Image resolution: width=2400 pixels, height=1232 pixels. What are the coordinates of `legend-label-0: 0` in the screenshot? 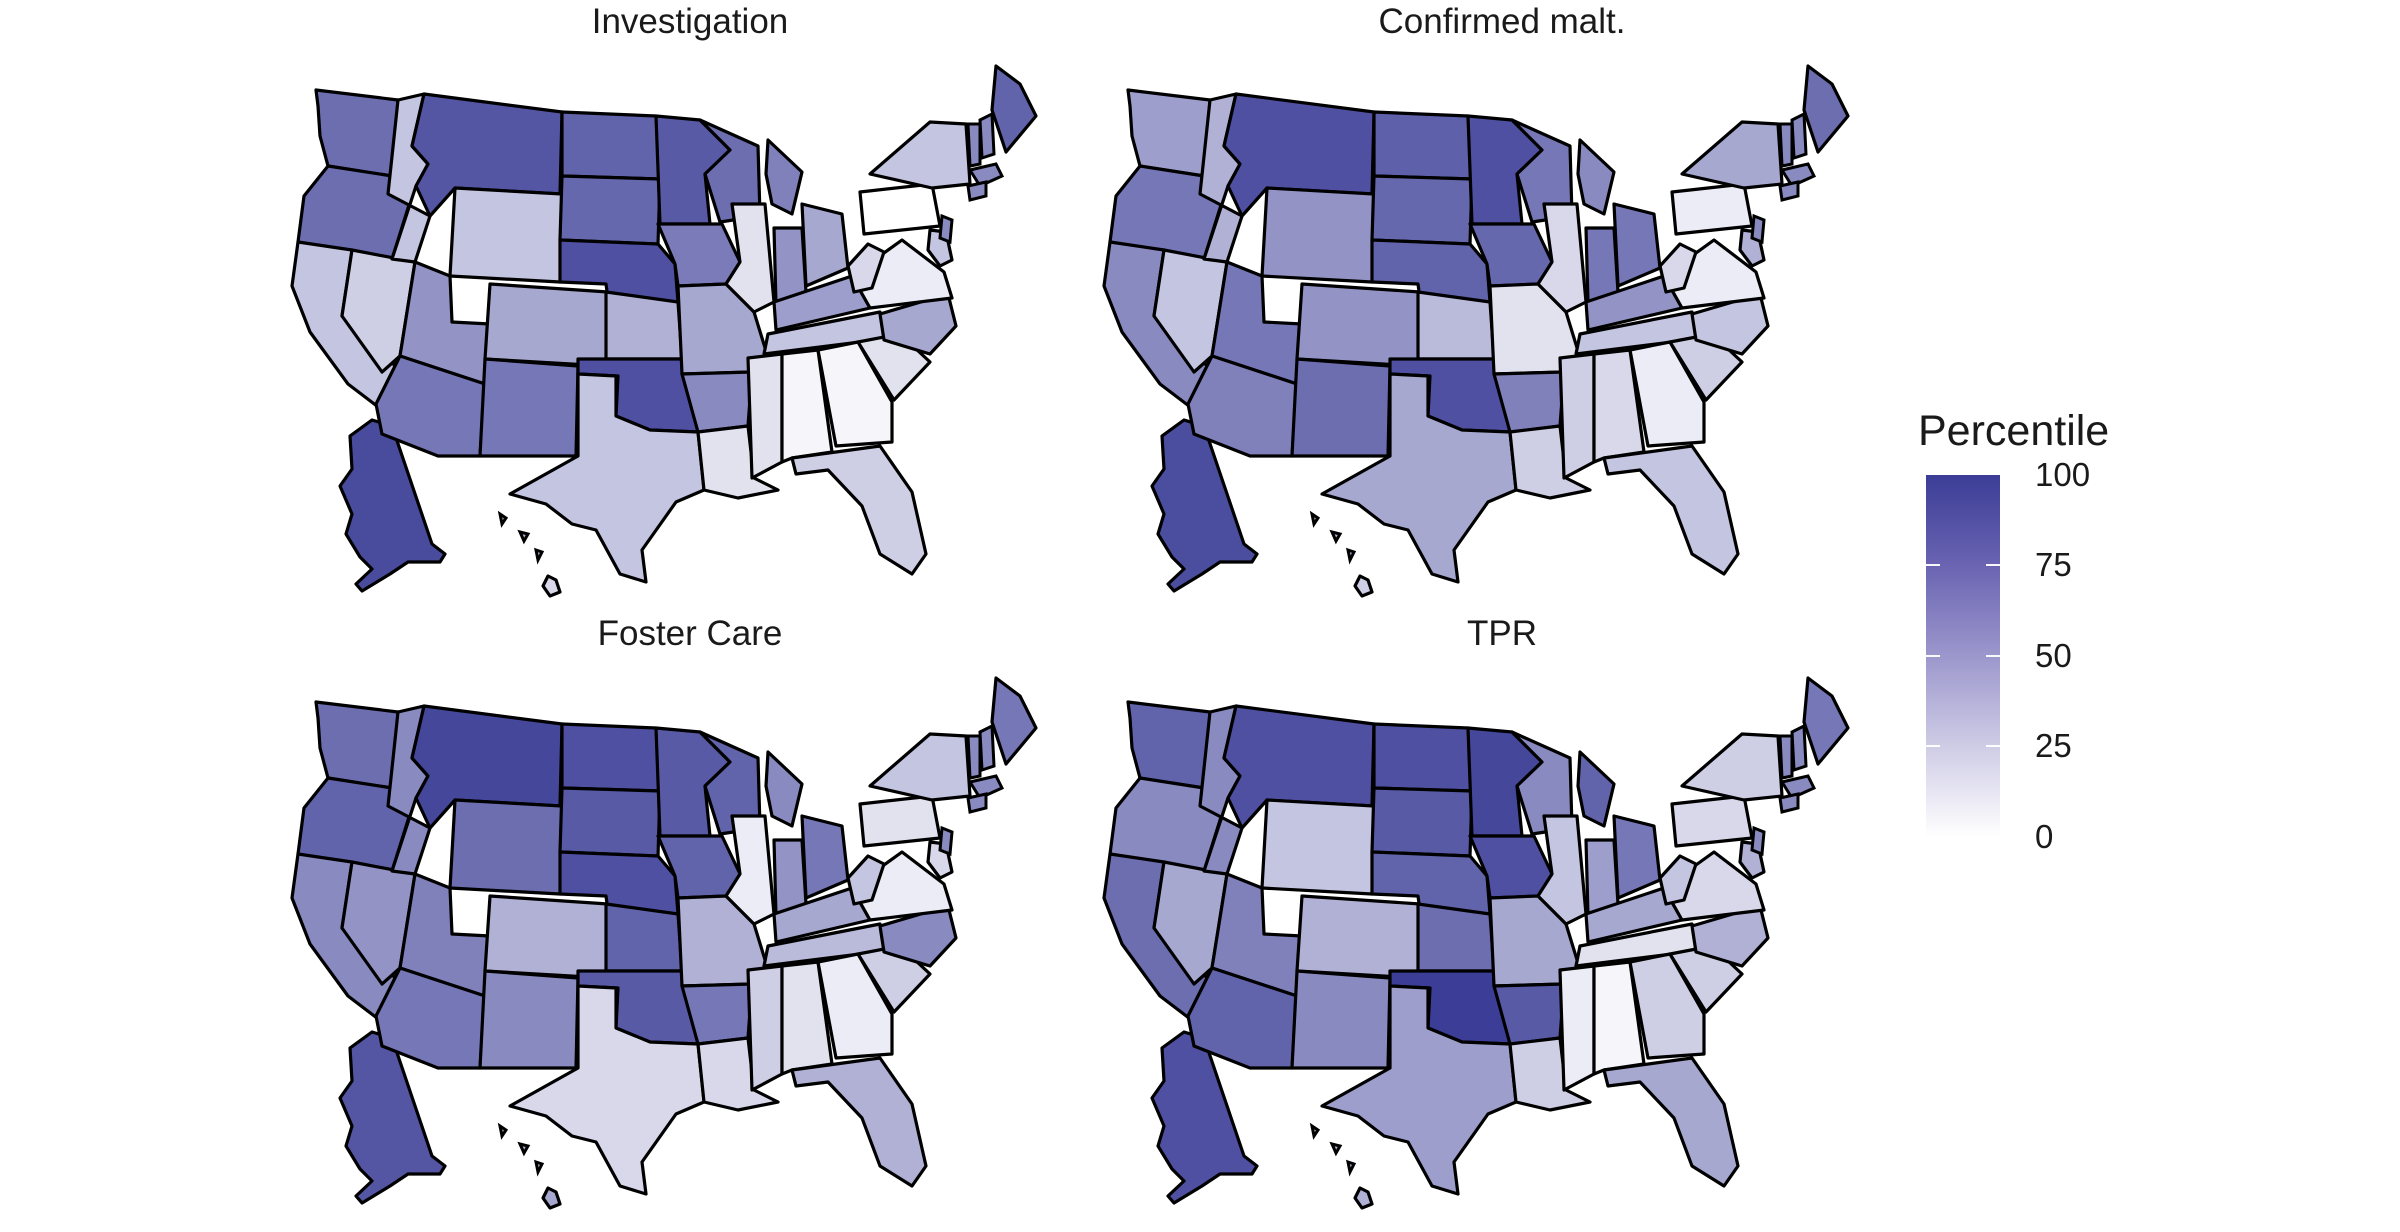 It's located at (2044, 836).